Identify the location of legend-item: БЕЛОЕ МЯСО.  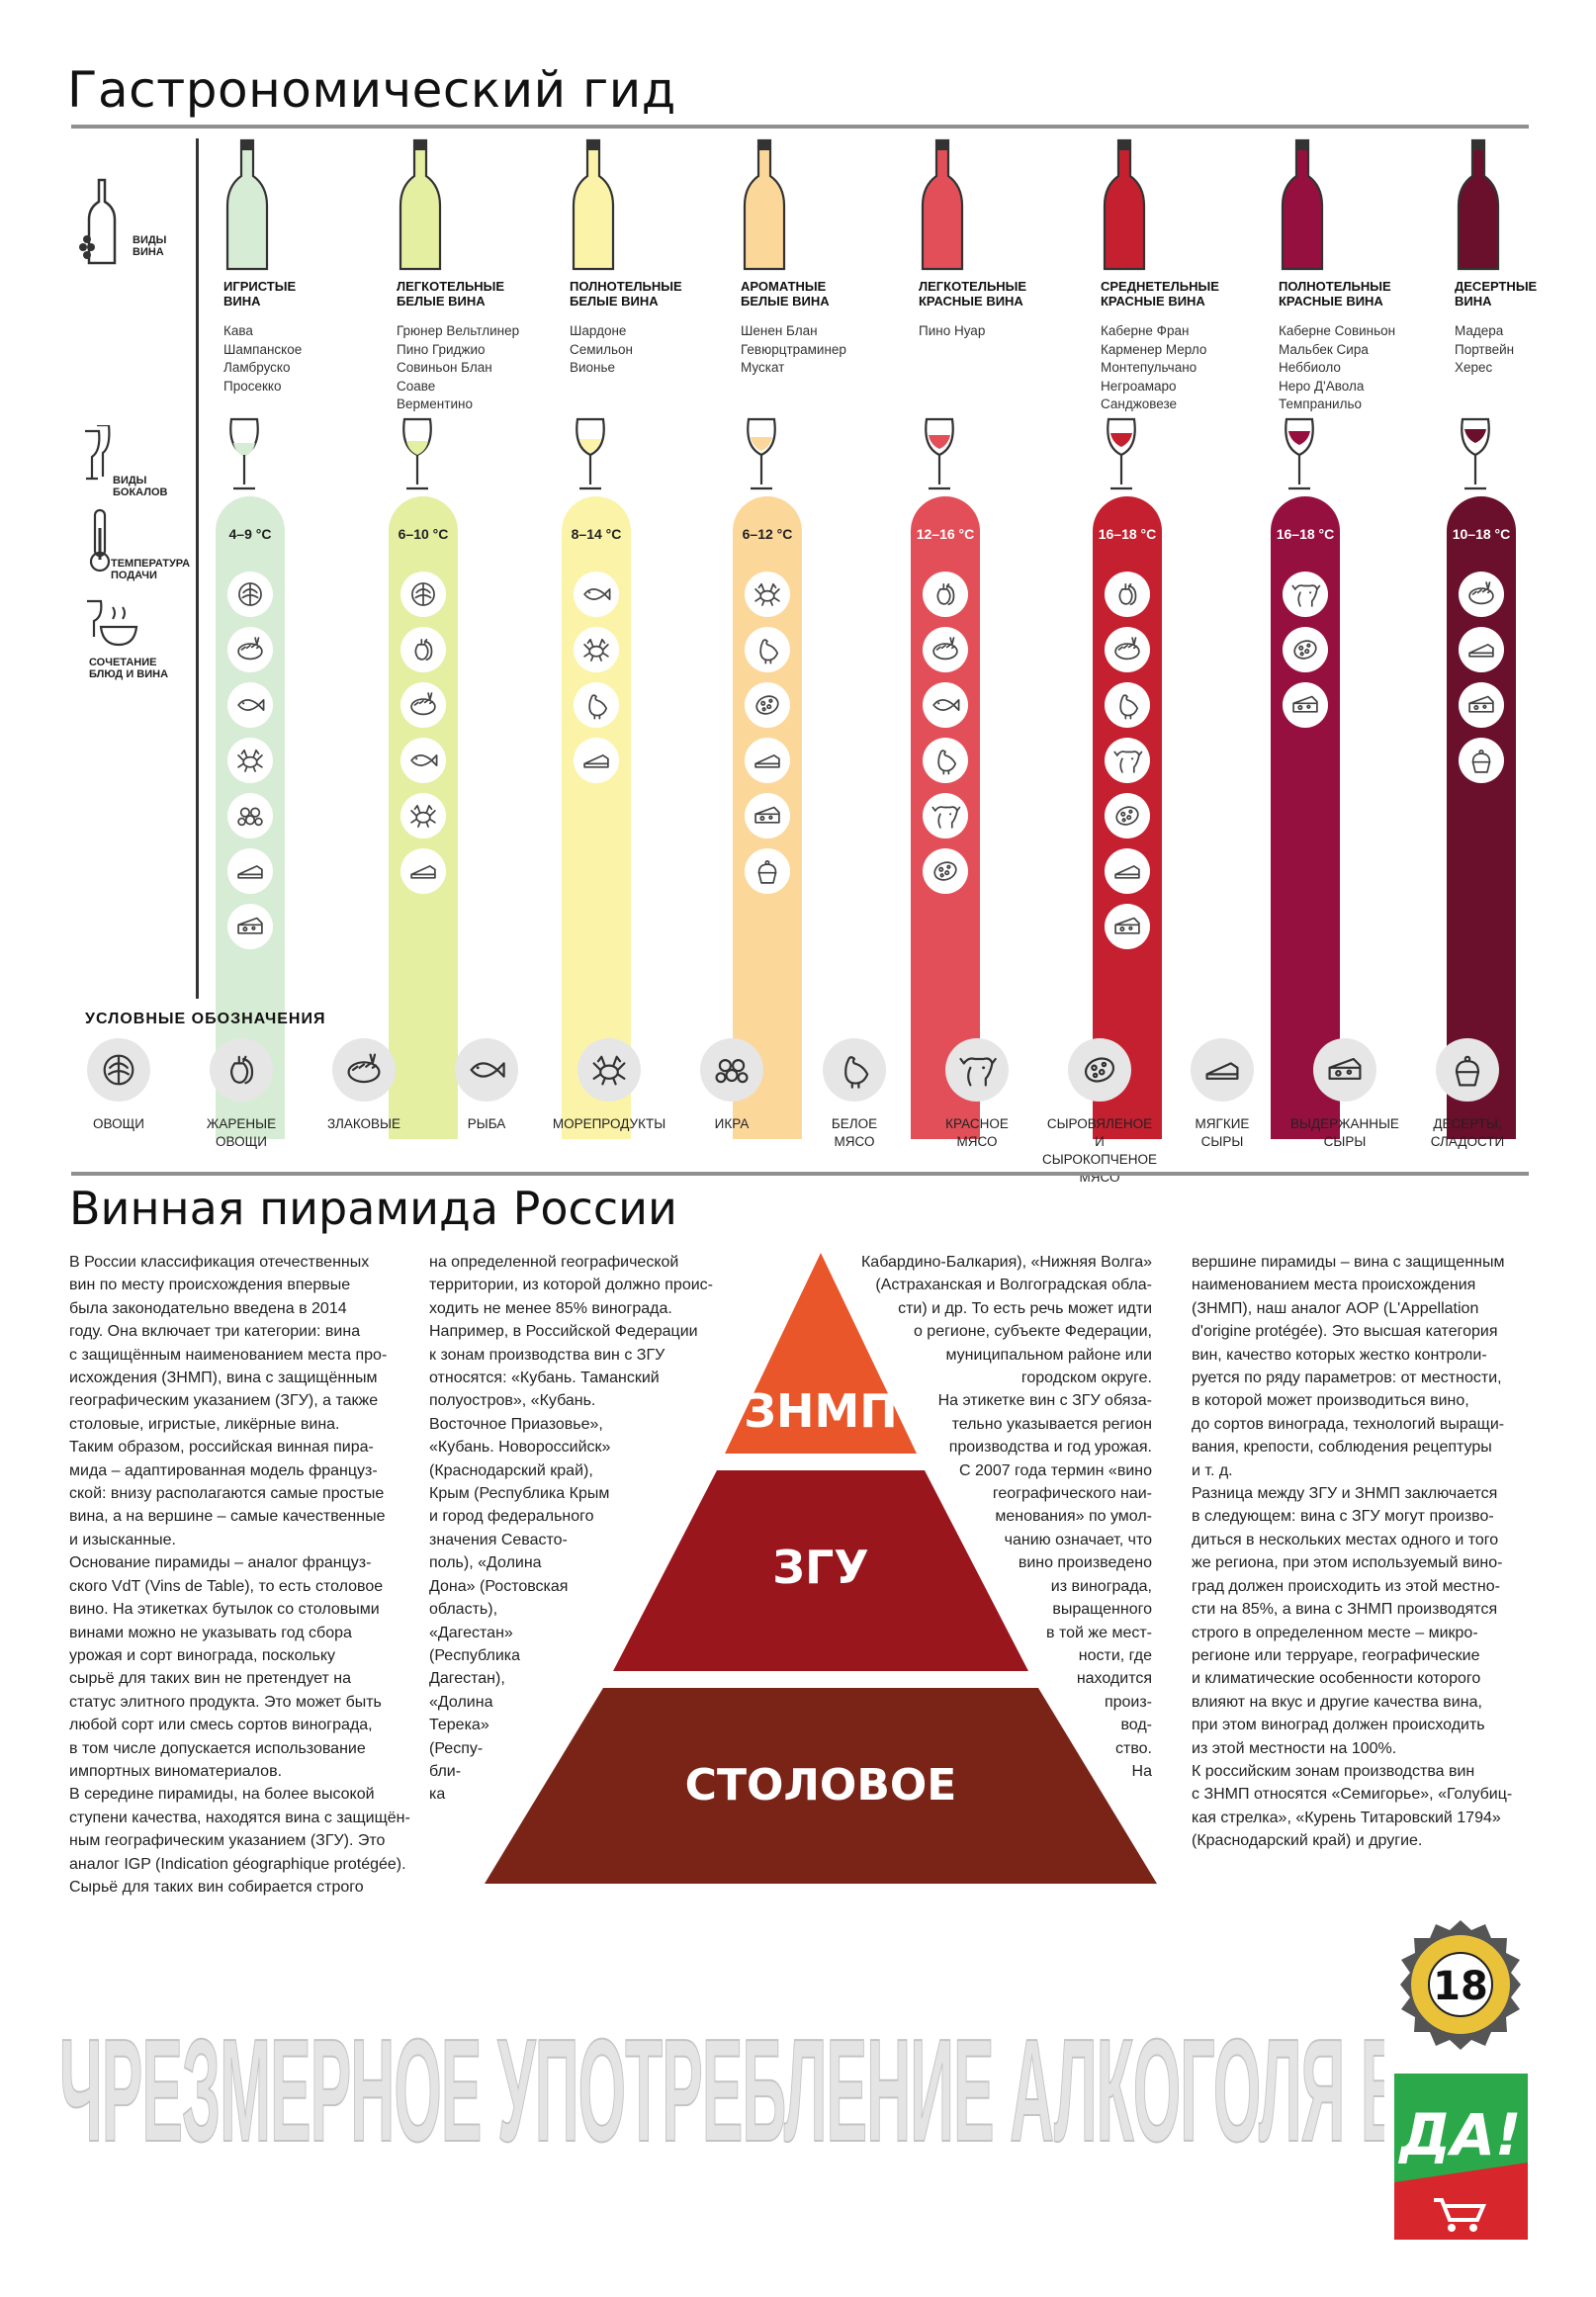
(854, 1094).